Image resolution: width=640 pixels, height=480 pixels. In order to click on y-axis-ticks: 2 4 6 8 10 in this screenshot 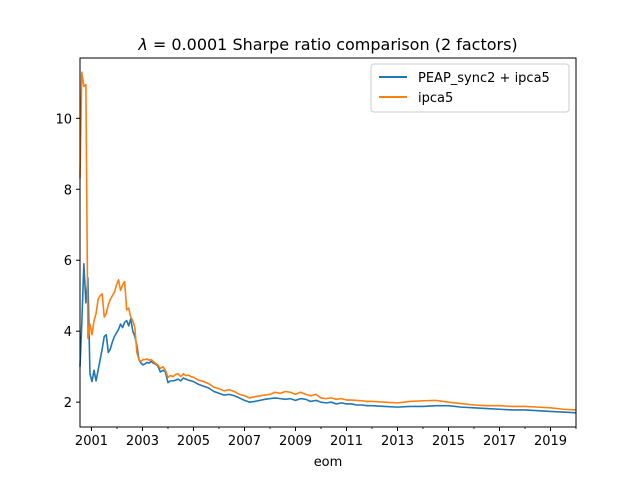, I will do `click(67, 261)`.